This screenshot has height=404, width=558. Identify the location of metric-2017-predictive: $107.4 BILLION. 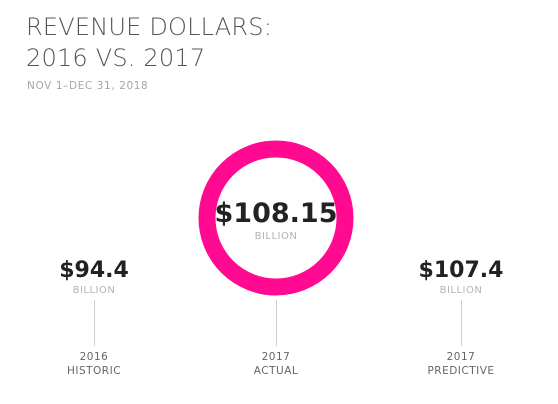
(461, 277).